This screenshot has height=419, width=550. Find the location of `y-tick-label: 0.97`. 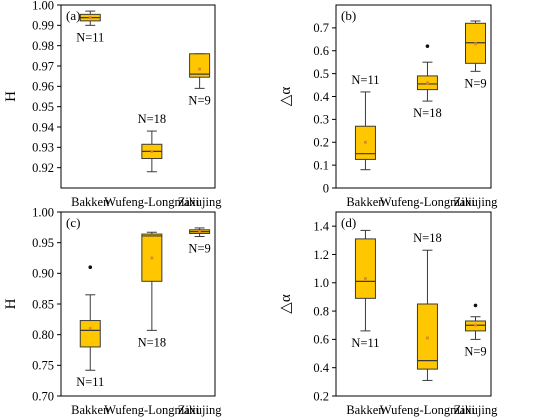

y-tick-label: 0.97 is located at coordinates (43, 66).